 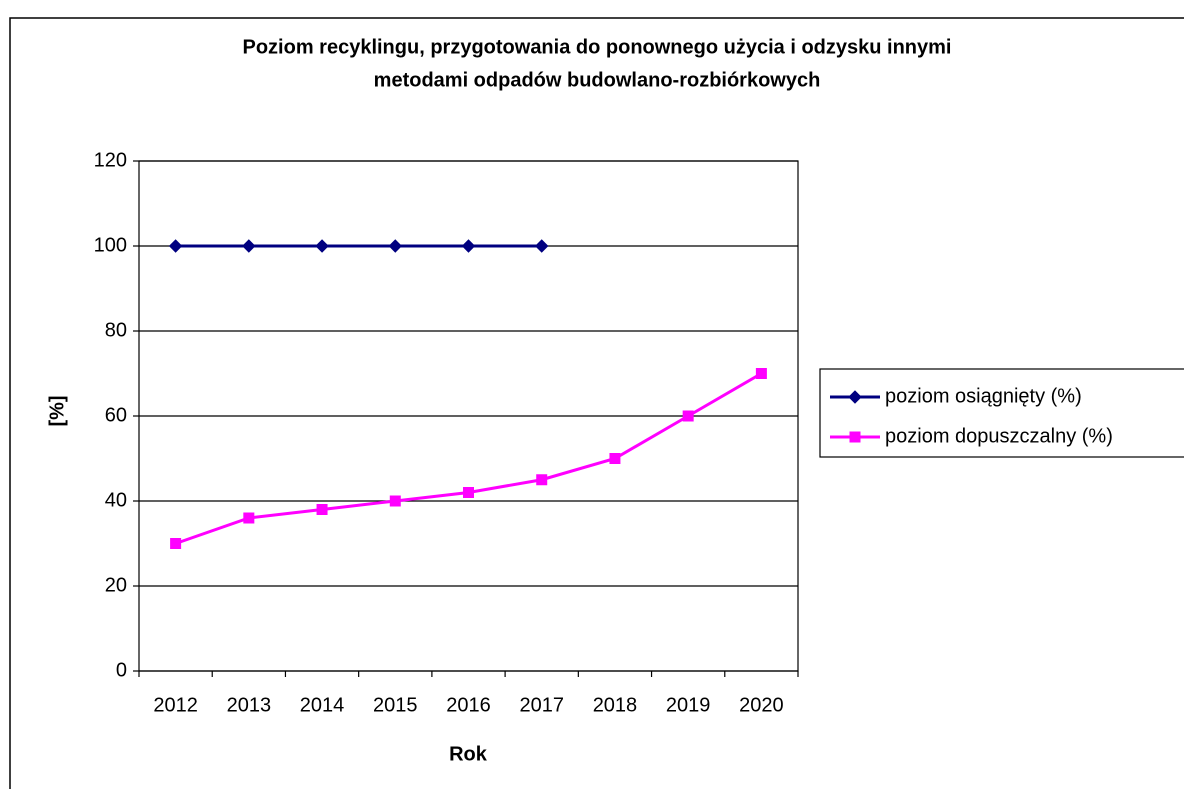 What do you see at coordinates (983, 396) in the screenshot?
I see `legend-label: poziom osiągnięty (%)` at bounding box center [983, 396].